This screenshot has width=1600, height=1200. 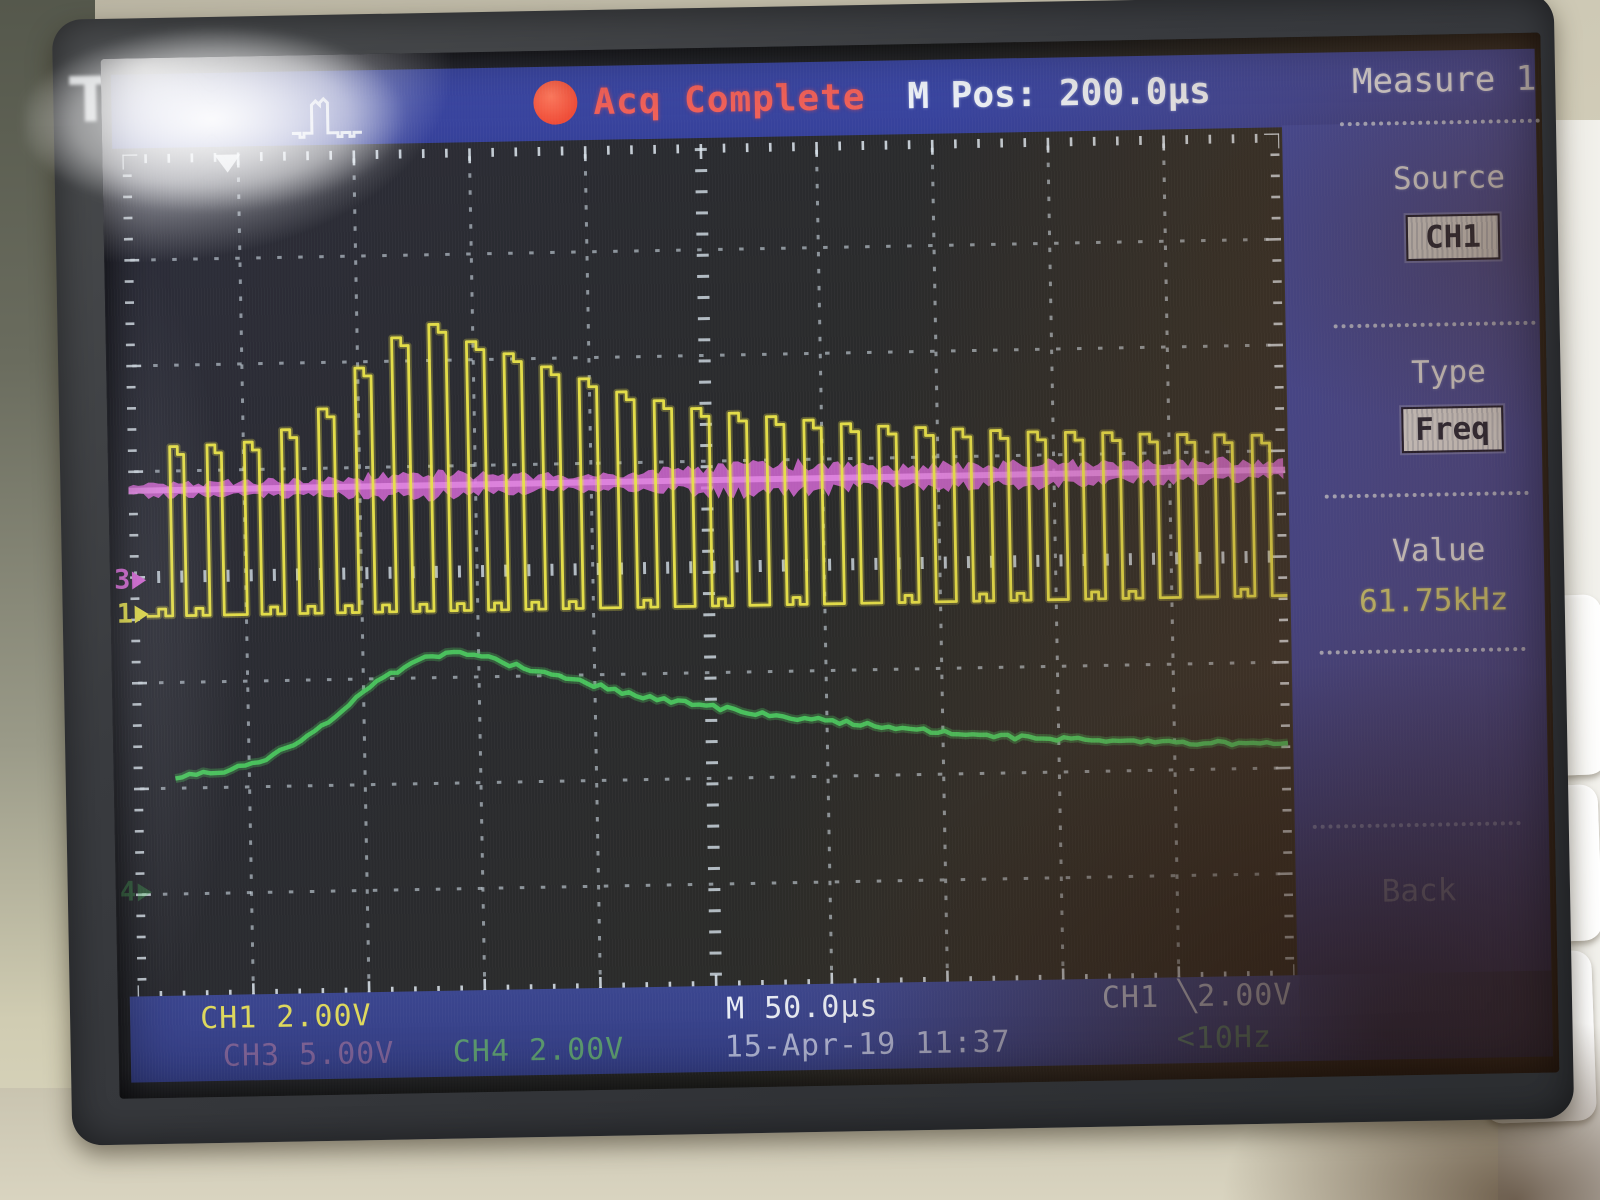 I want to click on ch1-marker-label: 1, so click(x=125, y=614).